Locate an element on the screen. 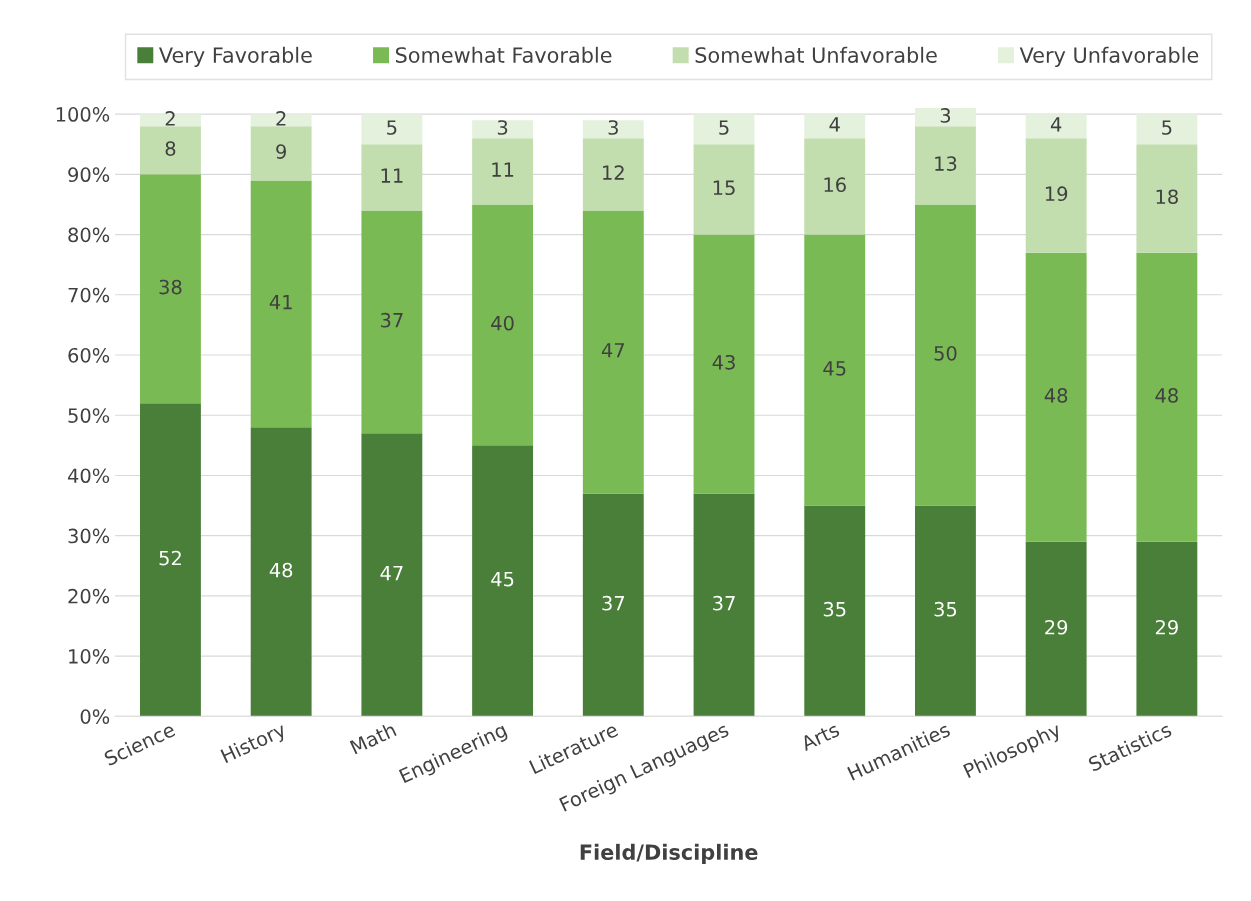 This screenshot has height=901, width=1251. data-label: 40 is located at coordinates (502, 323).